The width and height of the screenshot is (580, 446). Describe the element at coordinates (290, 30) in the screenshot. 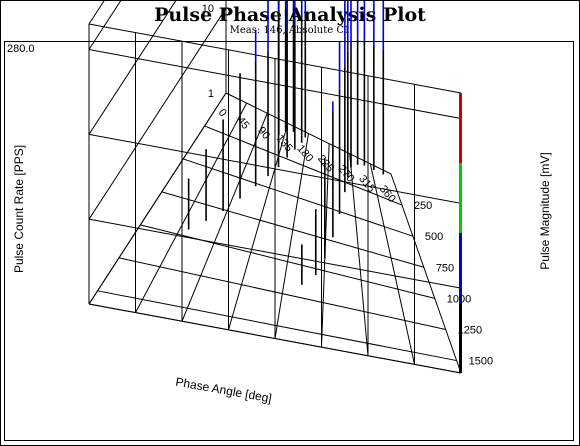

I see `chart-subtitle: Meas: 146, Absolute C1` at that location.